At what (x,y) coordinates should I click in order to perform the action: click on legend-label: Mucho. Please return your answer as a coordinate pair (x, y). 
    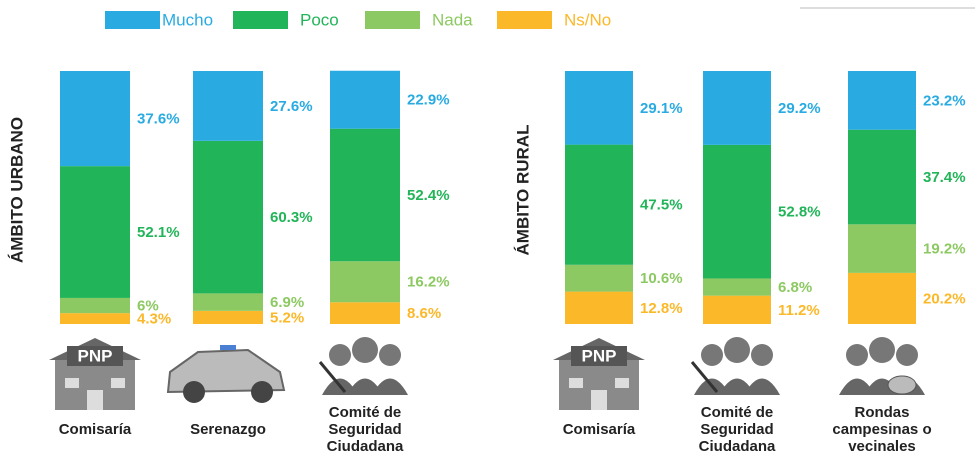
    Looking at the image, I should click on (187, 19).